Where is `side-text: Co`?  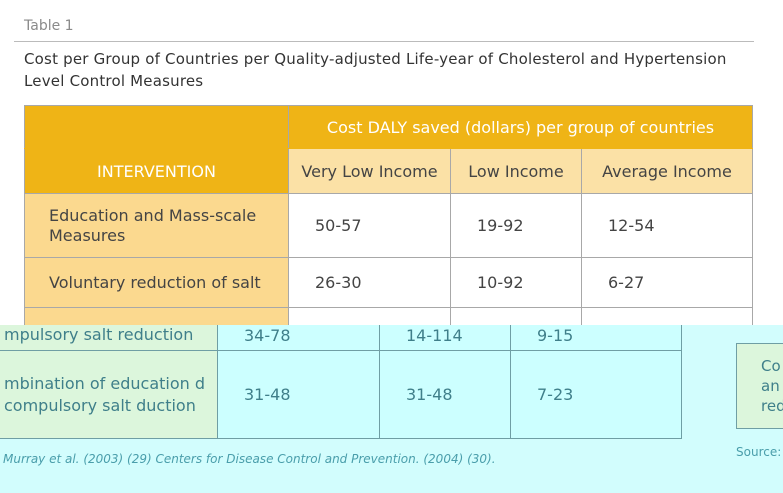
side-text: Co is located at coordinates (771, 366).